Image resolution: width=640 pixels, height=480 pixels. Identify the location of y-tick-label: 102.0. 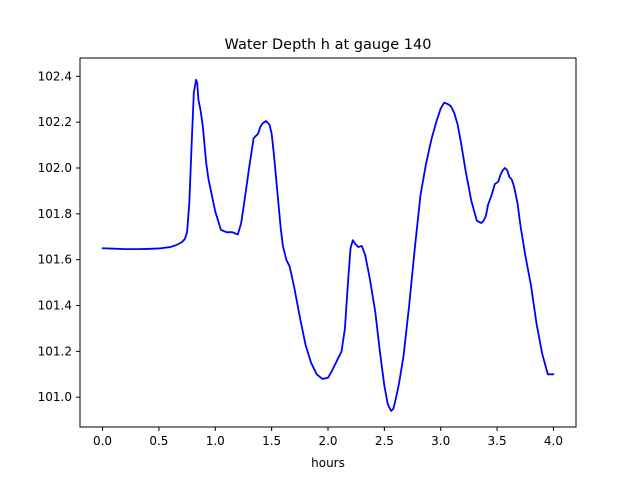
(55, 168).